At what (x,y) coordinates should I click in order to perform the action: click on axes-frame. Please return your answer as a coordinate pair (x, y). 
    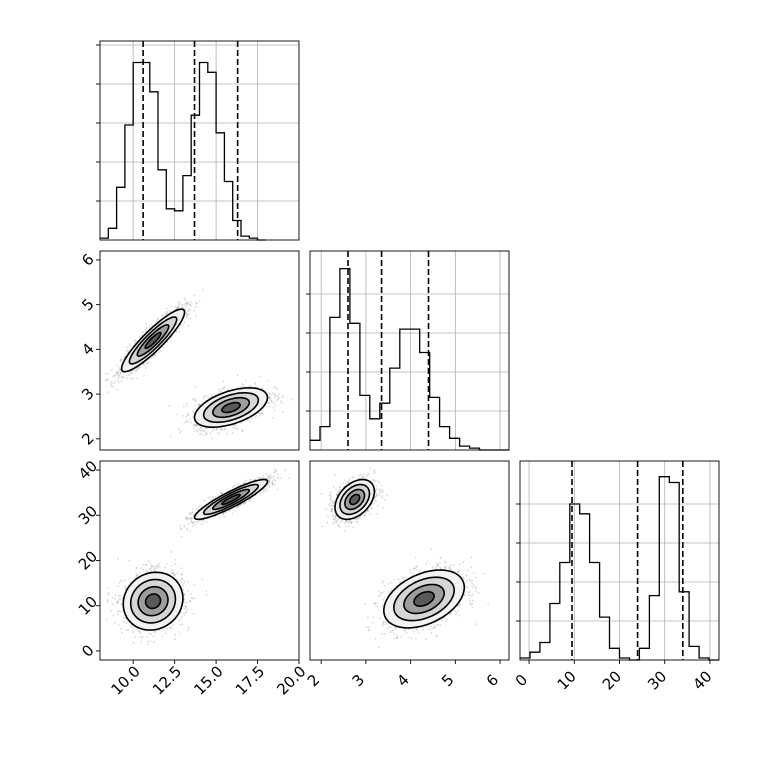
    Looking at the image, I should click on (199, 350).